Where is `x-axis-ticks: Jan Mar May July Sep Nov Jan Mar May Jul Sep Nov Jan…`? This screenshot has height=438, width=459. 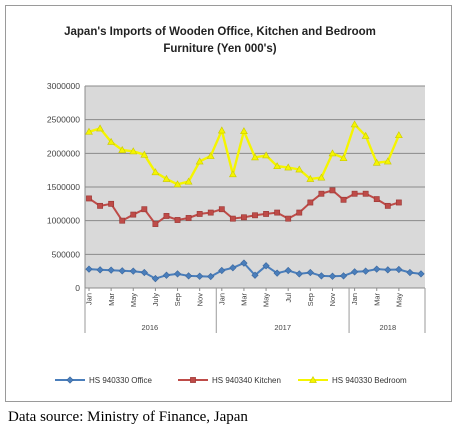 x-axis-ticks: Jan Mar May July Sep Nov Jan Mar May Jul Sep Nov Jan… is located at coordinates (244, 297).